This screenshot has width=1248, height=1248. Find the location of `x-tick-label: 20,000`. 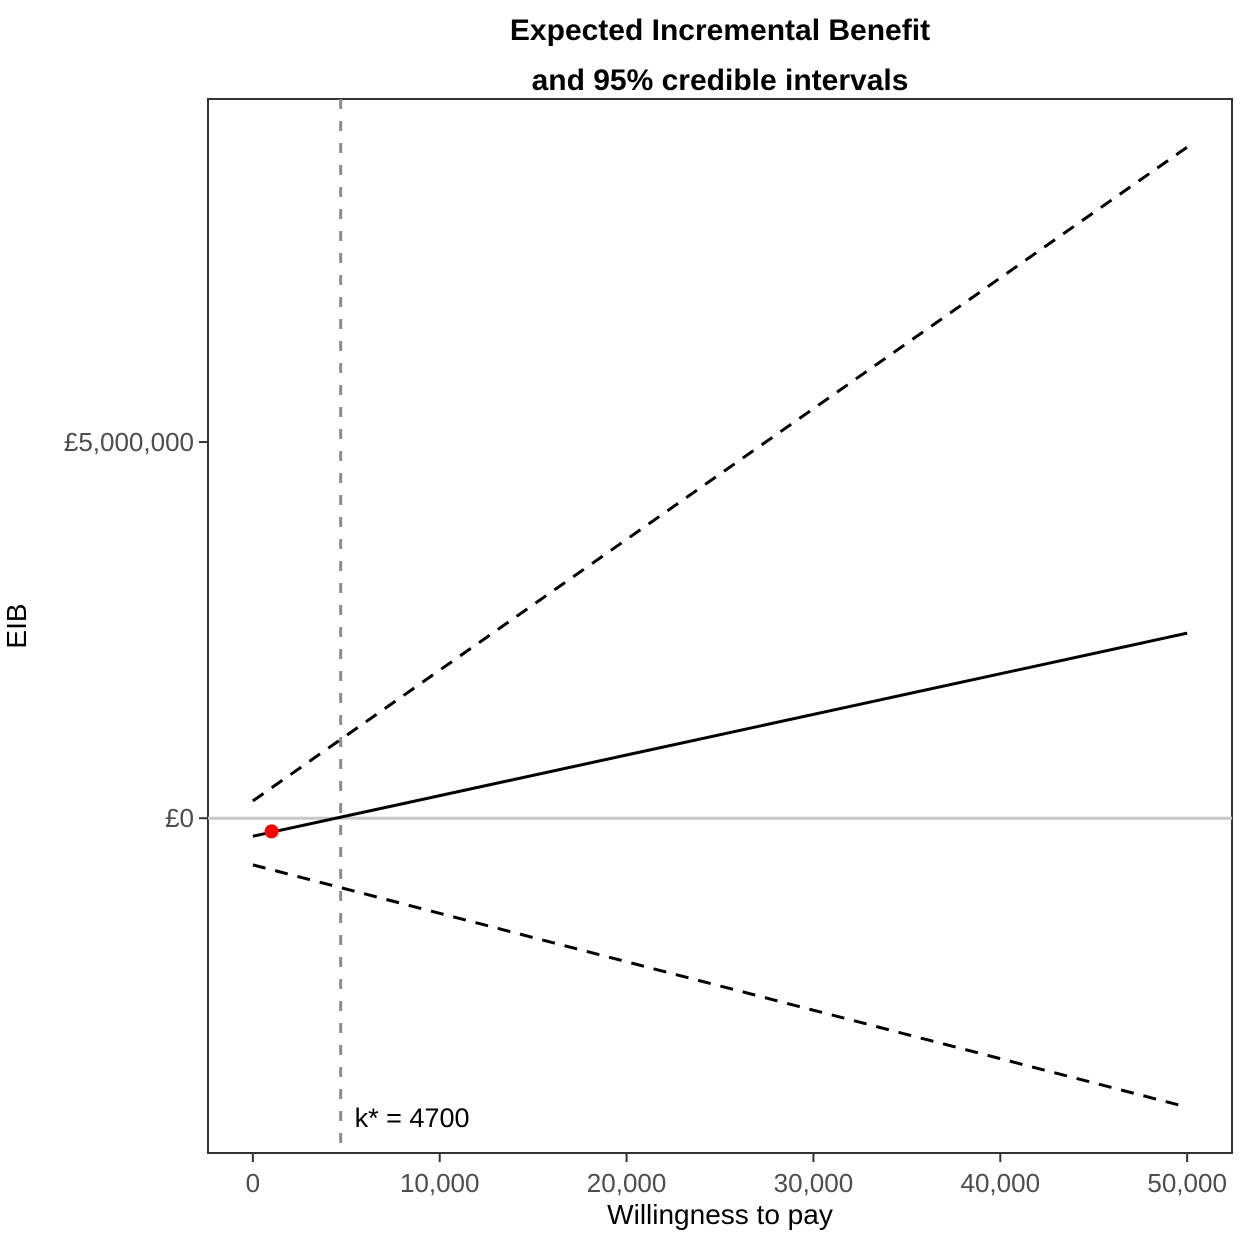

x-tick-label: 20,000 is located at coordinates (627, 1183).